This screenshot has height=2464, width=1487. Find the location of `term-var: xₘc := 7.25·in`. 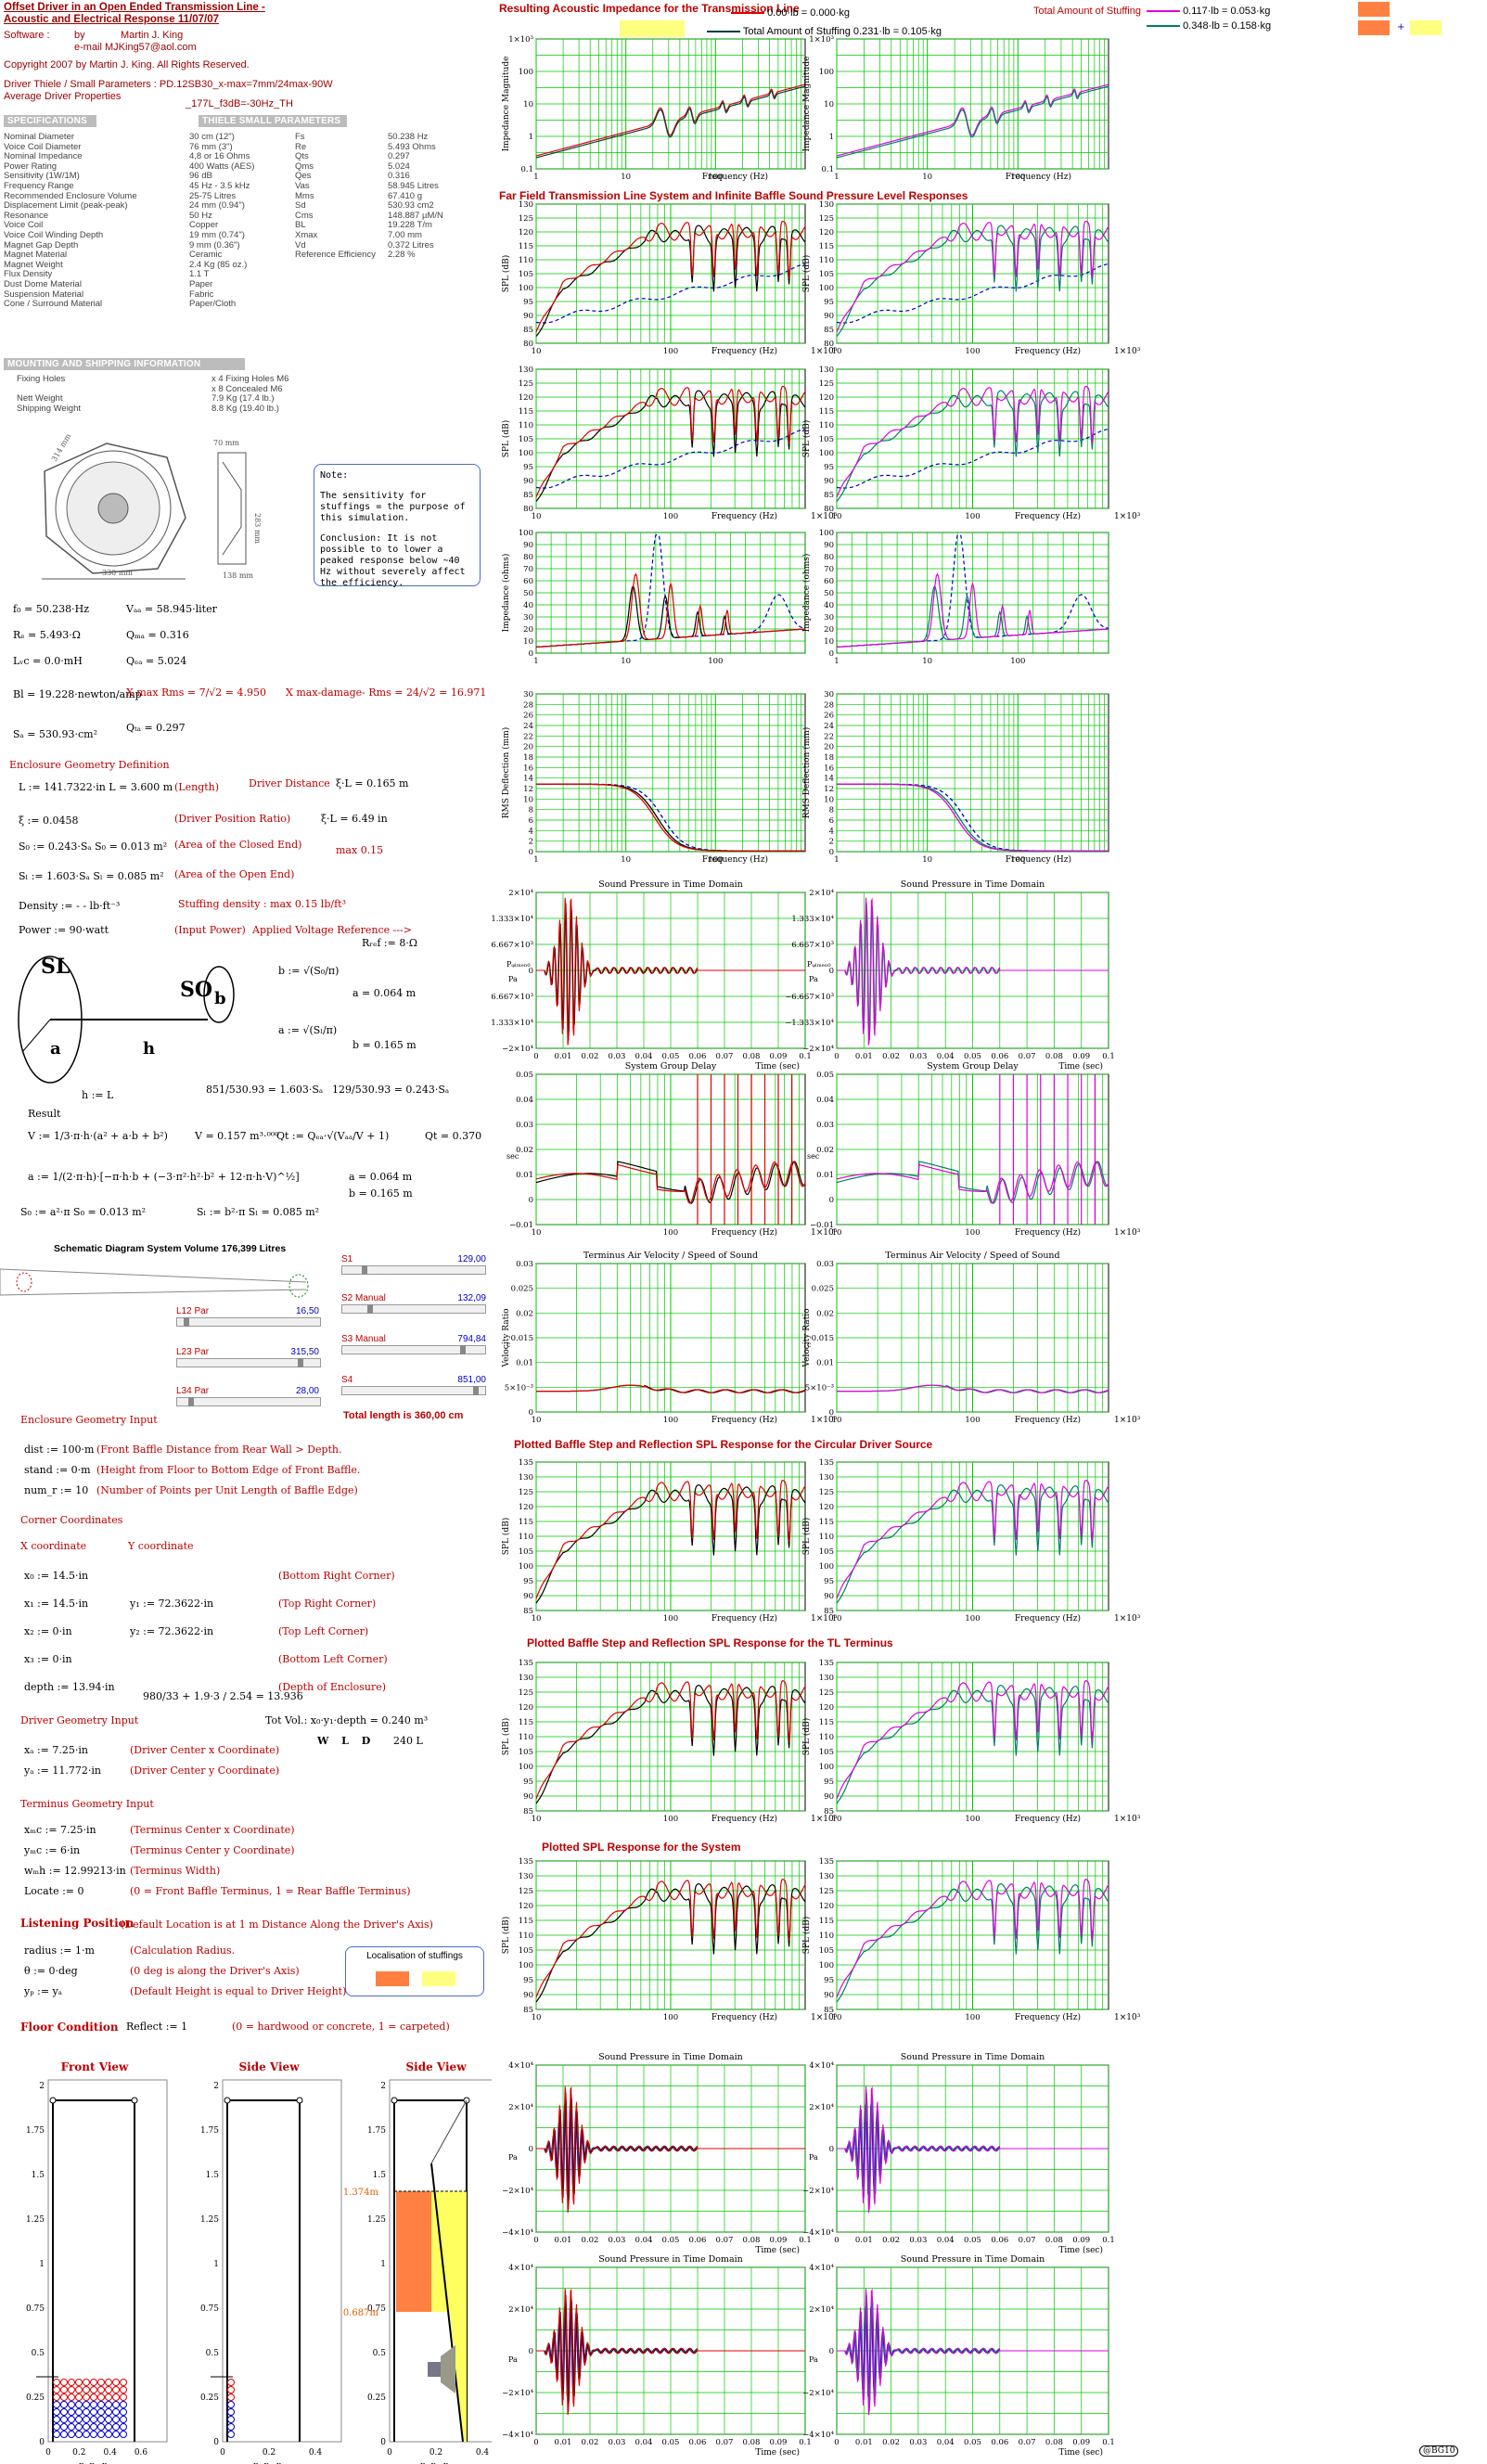

term-var: xₘc := 7.25·in is located at coordinates (60, 1830).